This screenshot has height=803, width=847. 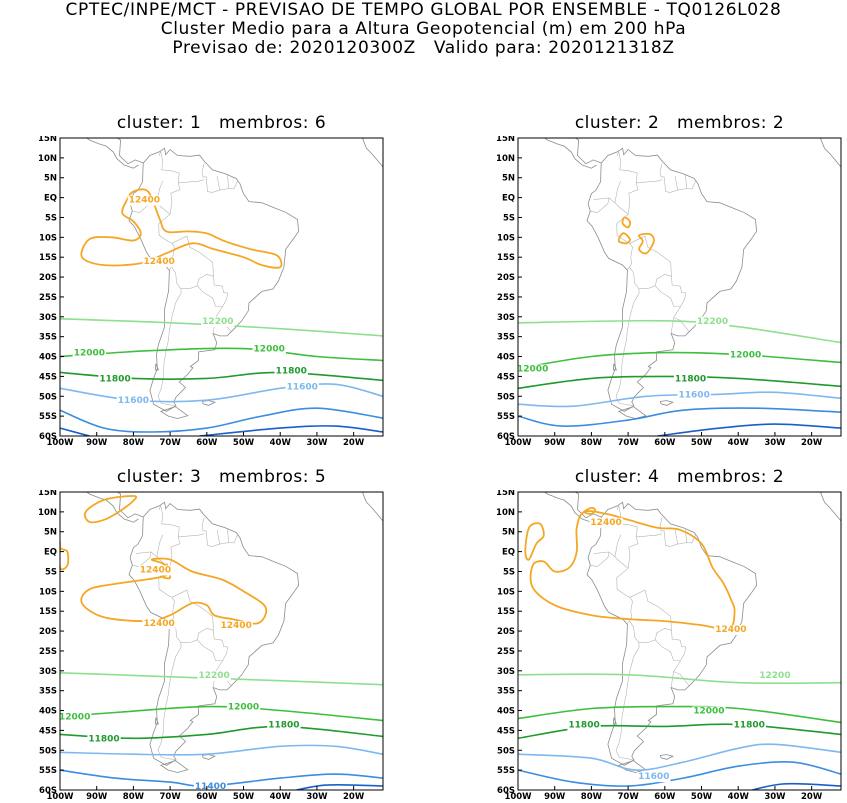 What do you see at coordinates (48, 692) in the screenshot?
I see `lat-label: 35S` at bounding box center [48, 692].